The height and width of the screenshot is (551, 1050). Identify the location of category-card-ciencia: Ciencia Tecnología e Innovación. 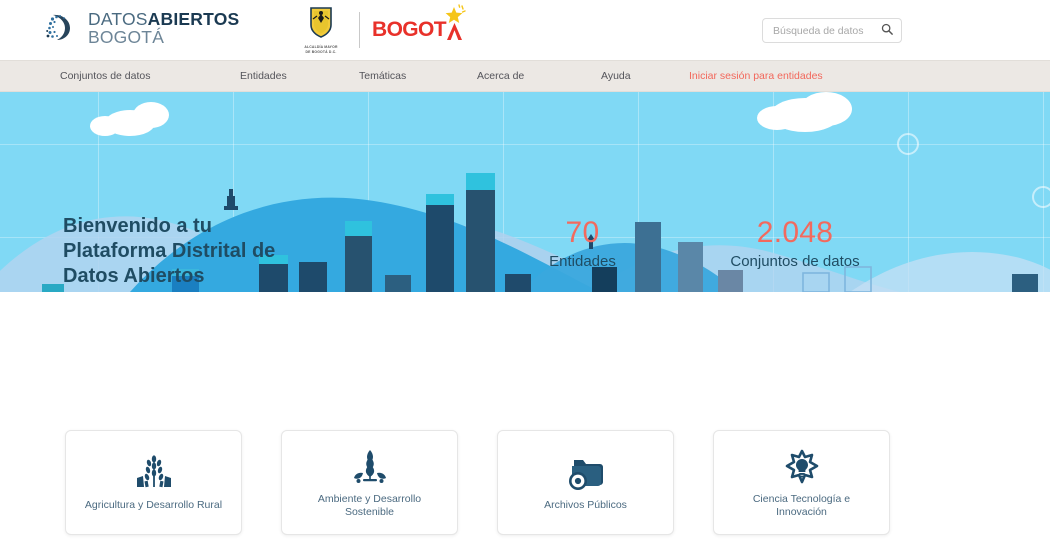
(801, 482).